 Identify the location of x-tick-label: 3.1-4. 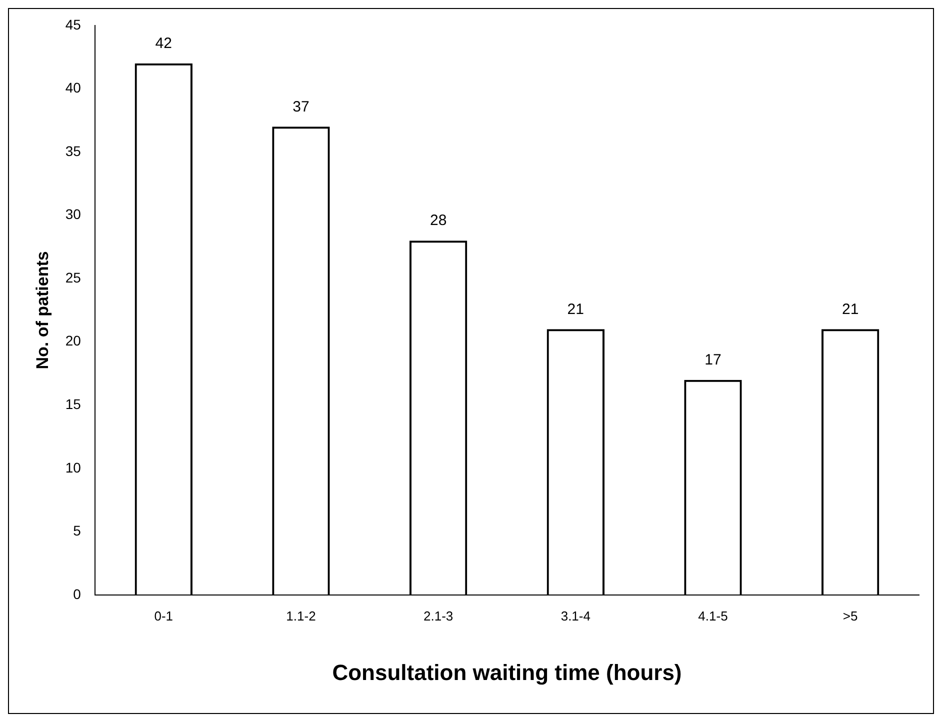
(575, 616).